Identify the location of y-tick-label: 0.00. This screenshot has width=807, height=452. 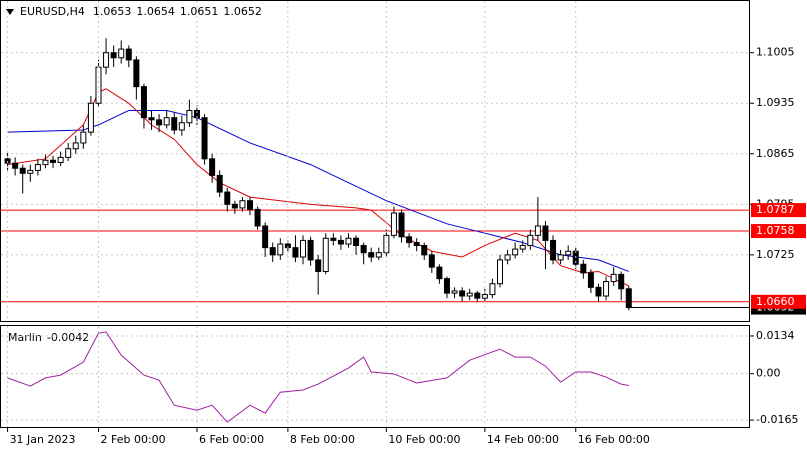
(768, 373).